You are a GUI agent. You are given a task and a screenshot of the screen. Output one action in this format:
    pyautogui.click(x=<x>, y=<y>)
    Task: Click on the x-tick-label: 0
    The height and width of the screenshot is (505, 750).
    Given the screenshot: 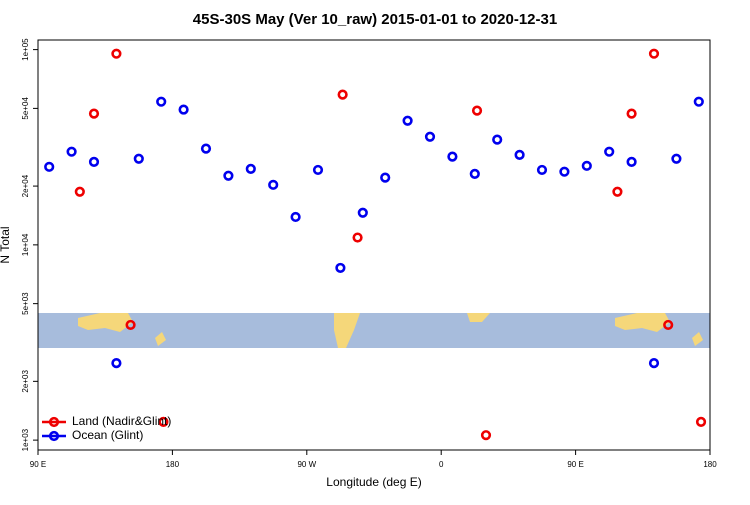 What is the action you would take?
    pyautogui.click(x=441, y=464)
    